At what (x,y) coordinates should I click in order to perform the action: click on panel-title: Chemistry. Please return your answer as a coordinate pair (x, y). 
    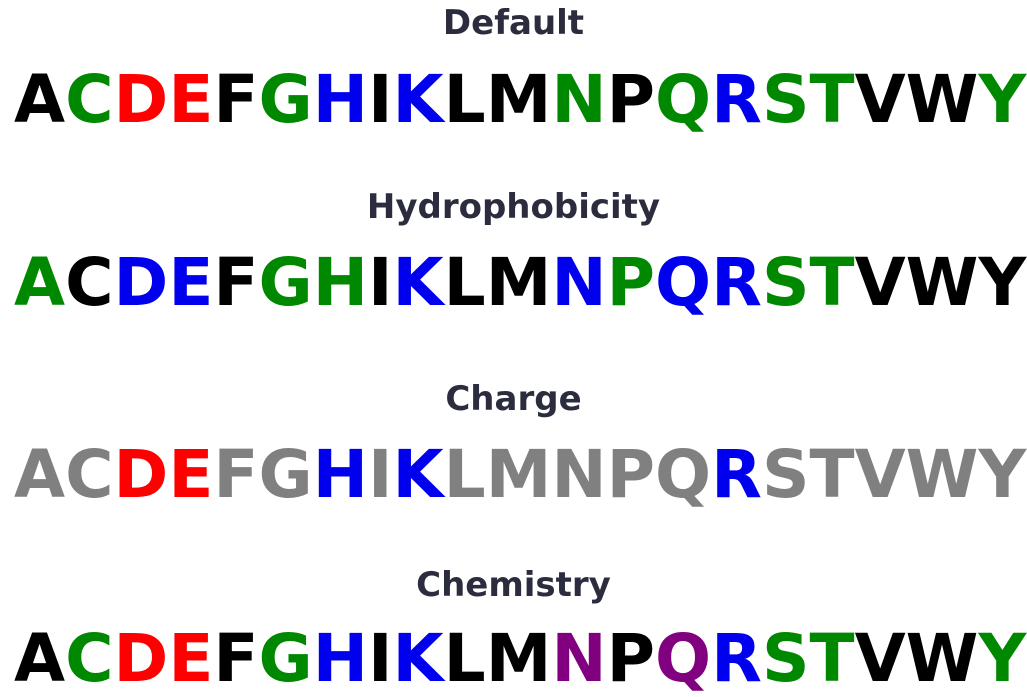
    Looking at the image, I should click on (513, 585).